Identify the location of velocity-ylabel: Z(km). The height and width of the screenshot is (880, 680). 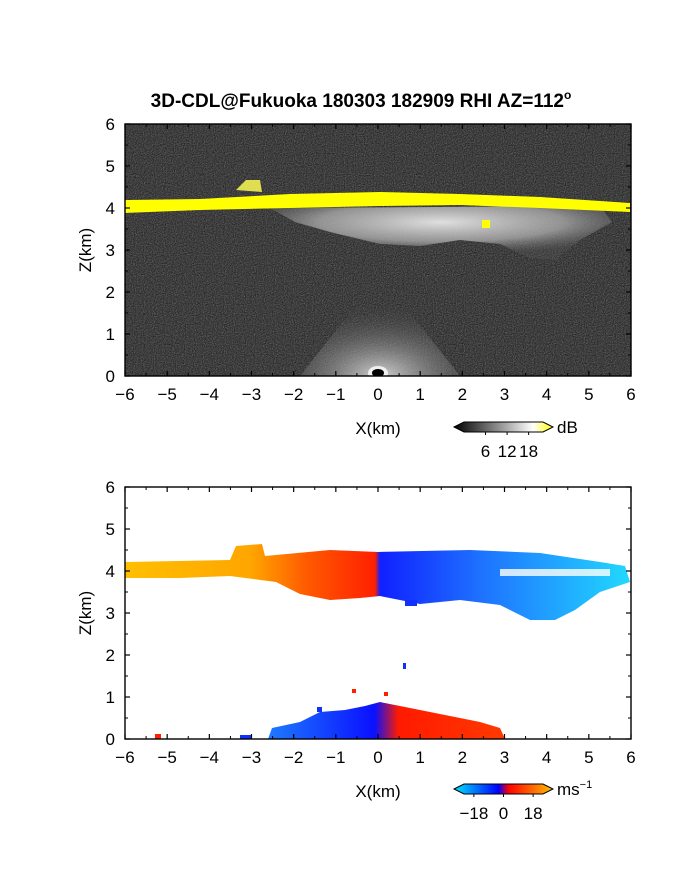
(85, 613).